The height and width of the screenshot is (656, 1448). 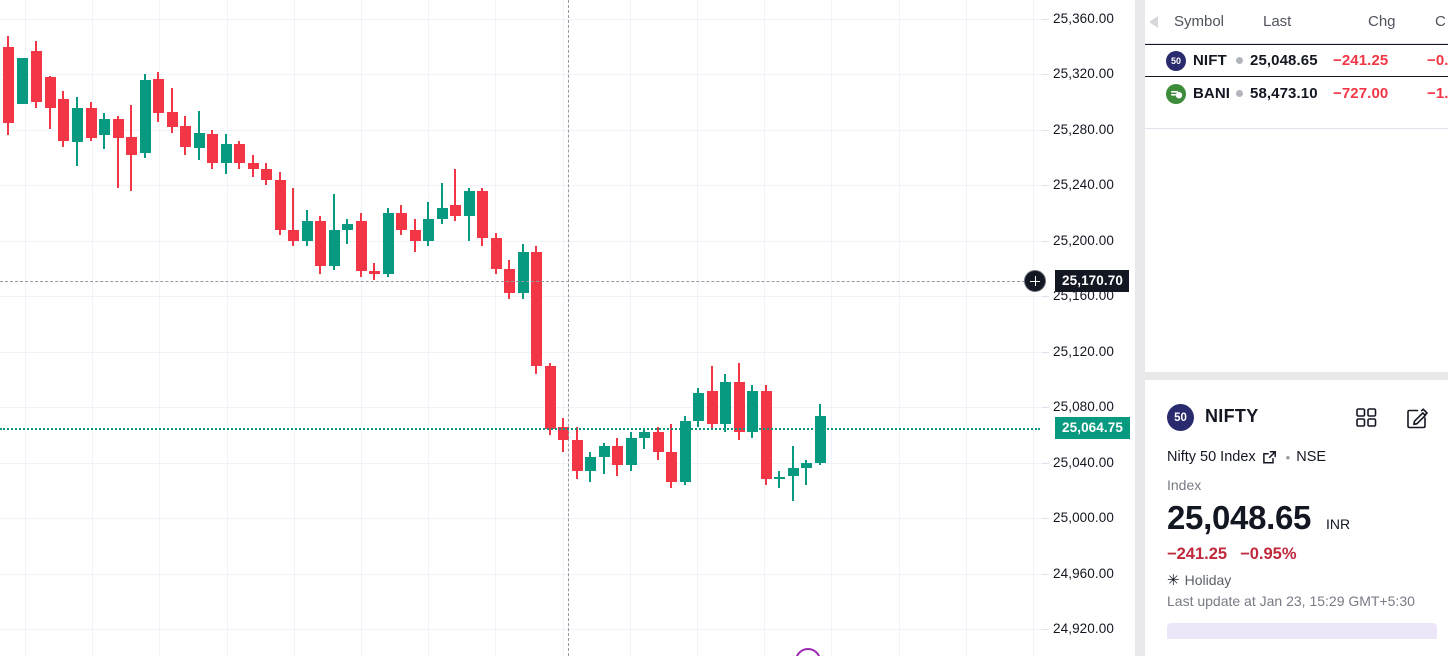 I want to click on price-axis-tick-label: 25,320.00, so click(x=1083, y=74).